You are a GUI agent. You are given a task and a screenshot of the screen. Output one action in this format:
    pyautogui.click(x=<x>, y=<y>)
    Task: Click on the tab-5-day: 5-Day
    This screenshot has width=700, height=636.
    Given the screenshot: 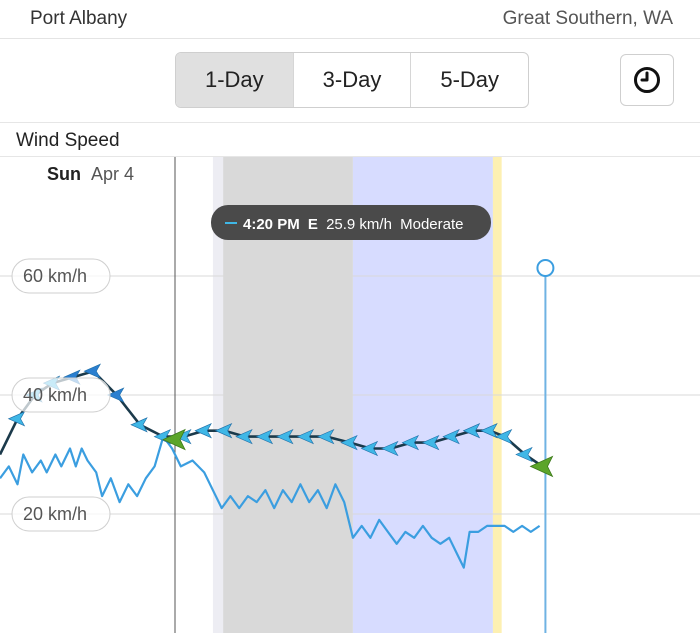 What is the action you would take?
    pyautogui.click(x=470, y=79)
    